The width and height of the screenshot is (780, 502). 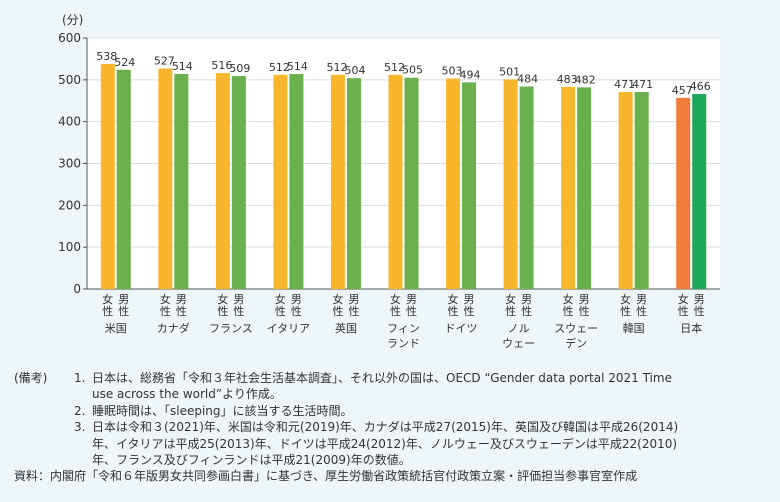 I want to click on y-tick-label: 0, so click(x=77, y=289).